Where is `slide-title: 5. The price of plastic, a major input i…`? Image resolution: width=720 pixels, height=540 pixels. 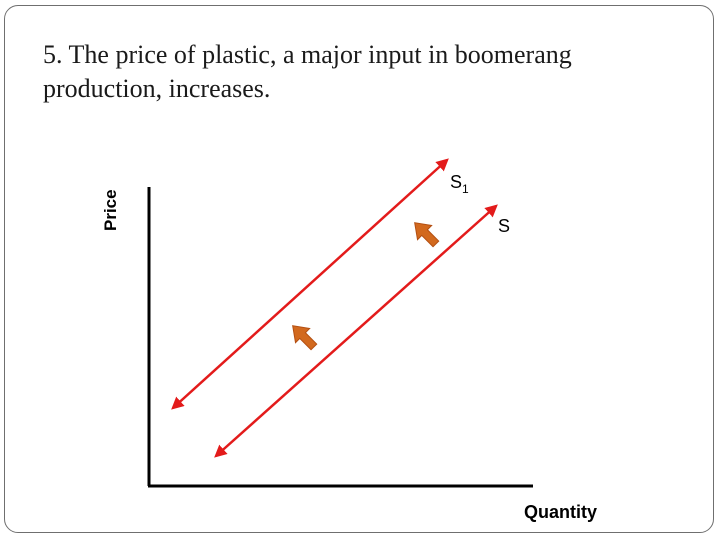
slide-title: 5. The price of plastic, a major input i… is located at coordinates (307, 71).